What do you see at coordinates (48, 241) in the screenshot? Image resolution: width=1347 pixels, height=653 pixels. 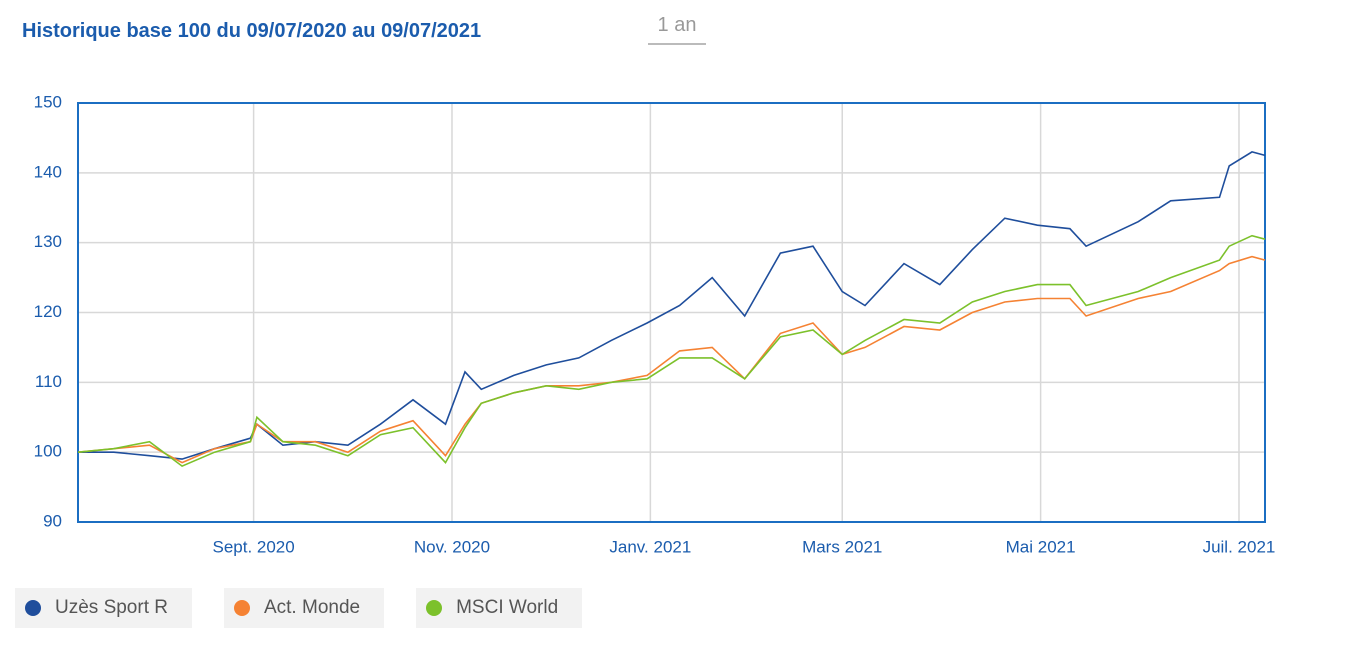 I see `y-tick-label: 130` at bounding box center [48, 241].